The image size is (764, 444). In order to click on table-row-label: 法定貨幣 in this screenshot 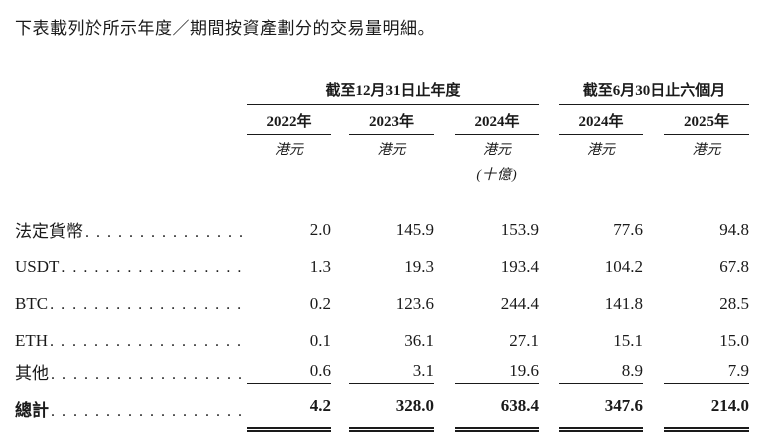, I will do `click(131, 229)`.